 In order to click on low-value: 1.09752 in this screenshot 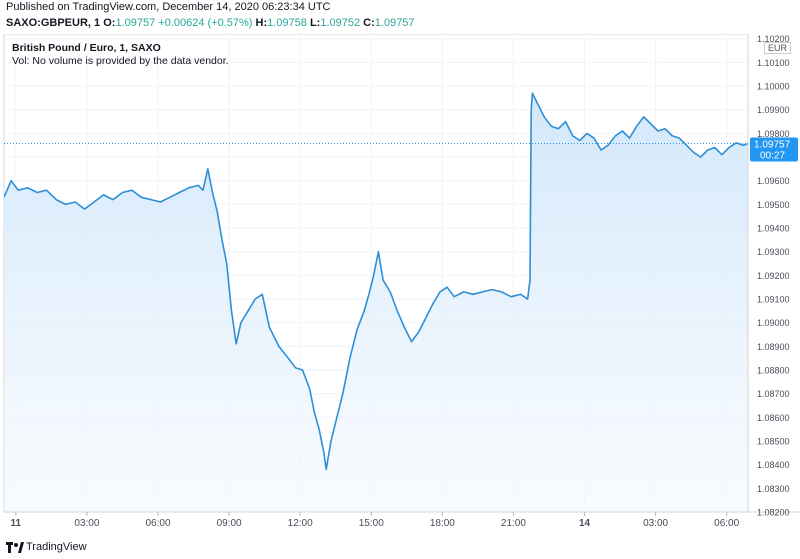, I will do `click(340, 23)`.